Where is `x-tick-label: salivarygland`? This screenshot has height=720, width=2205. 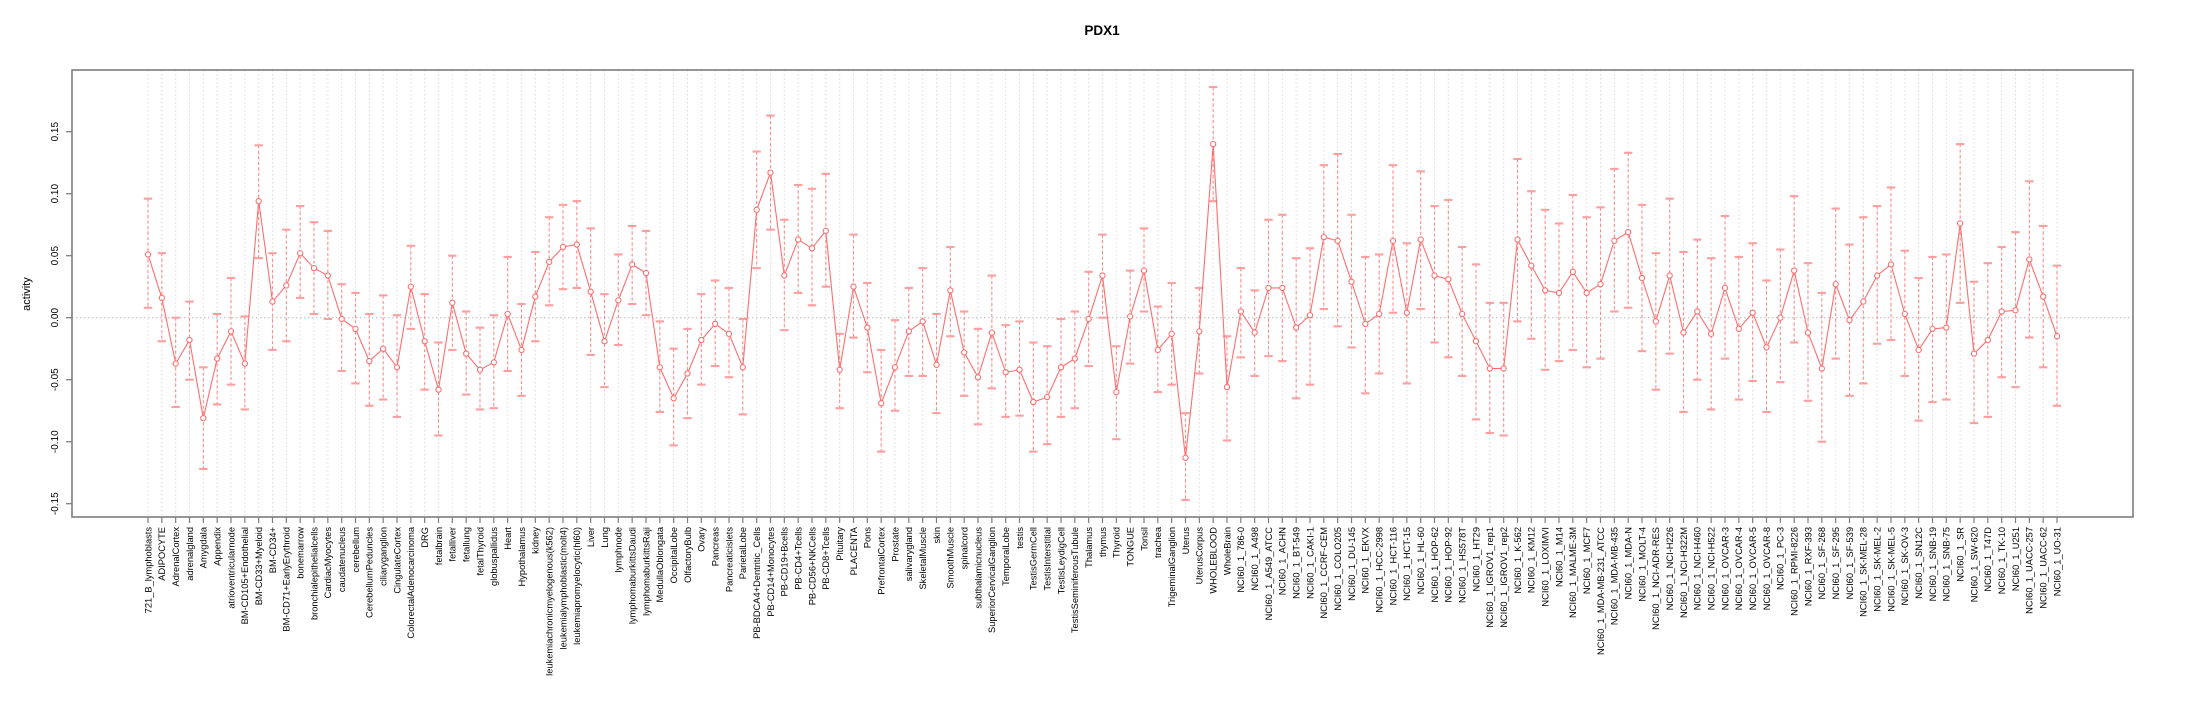
x-tick-label: salivarygland is located at coordinates (909, 554).